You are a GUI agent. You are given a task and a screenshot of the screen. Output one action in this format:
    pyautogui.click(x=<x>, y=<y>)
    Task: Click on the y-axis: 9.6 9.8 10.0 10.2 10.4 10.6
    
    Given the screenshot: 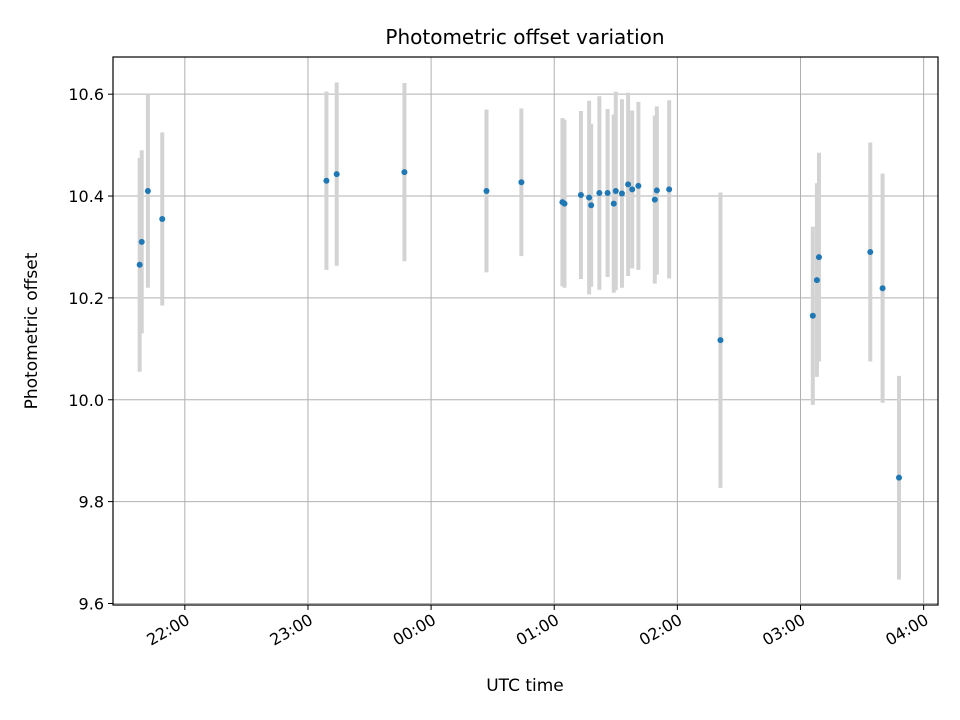 What is the action you would take?
    pyautogui.click(x=90, y=349)
    